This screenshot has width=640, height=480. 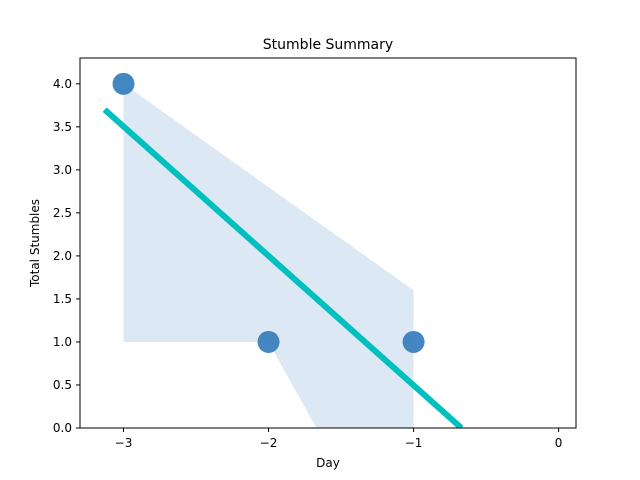 What do you see at coordinates (35, 243) in the screenshot?
I see `y-axis-label: Total Stumbles` at bounding box center [35, 243].